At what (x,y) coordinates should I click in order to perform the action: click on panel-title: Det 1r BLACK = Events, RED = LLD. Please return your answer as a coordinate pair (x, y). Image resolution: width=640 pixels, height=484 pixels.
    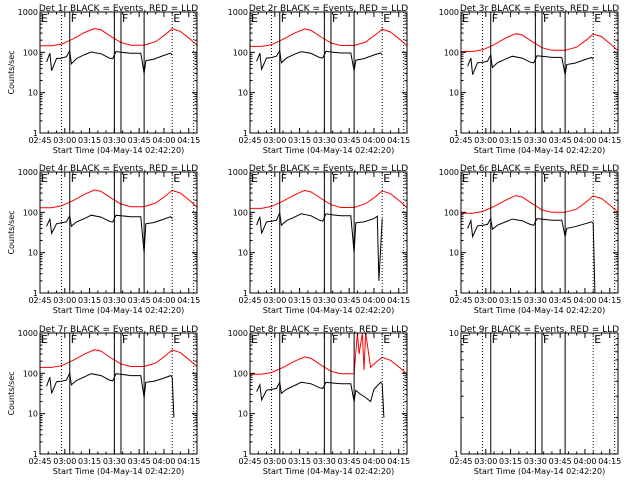
    Looking at the image, I should click on (118, 9).